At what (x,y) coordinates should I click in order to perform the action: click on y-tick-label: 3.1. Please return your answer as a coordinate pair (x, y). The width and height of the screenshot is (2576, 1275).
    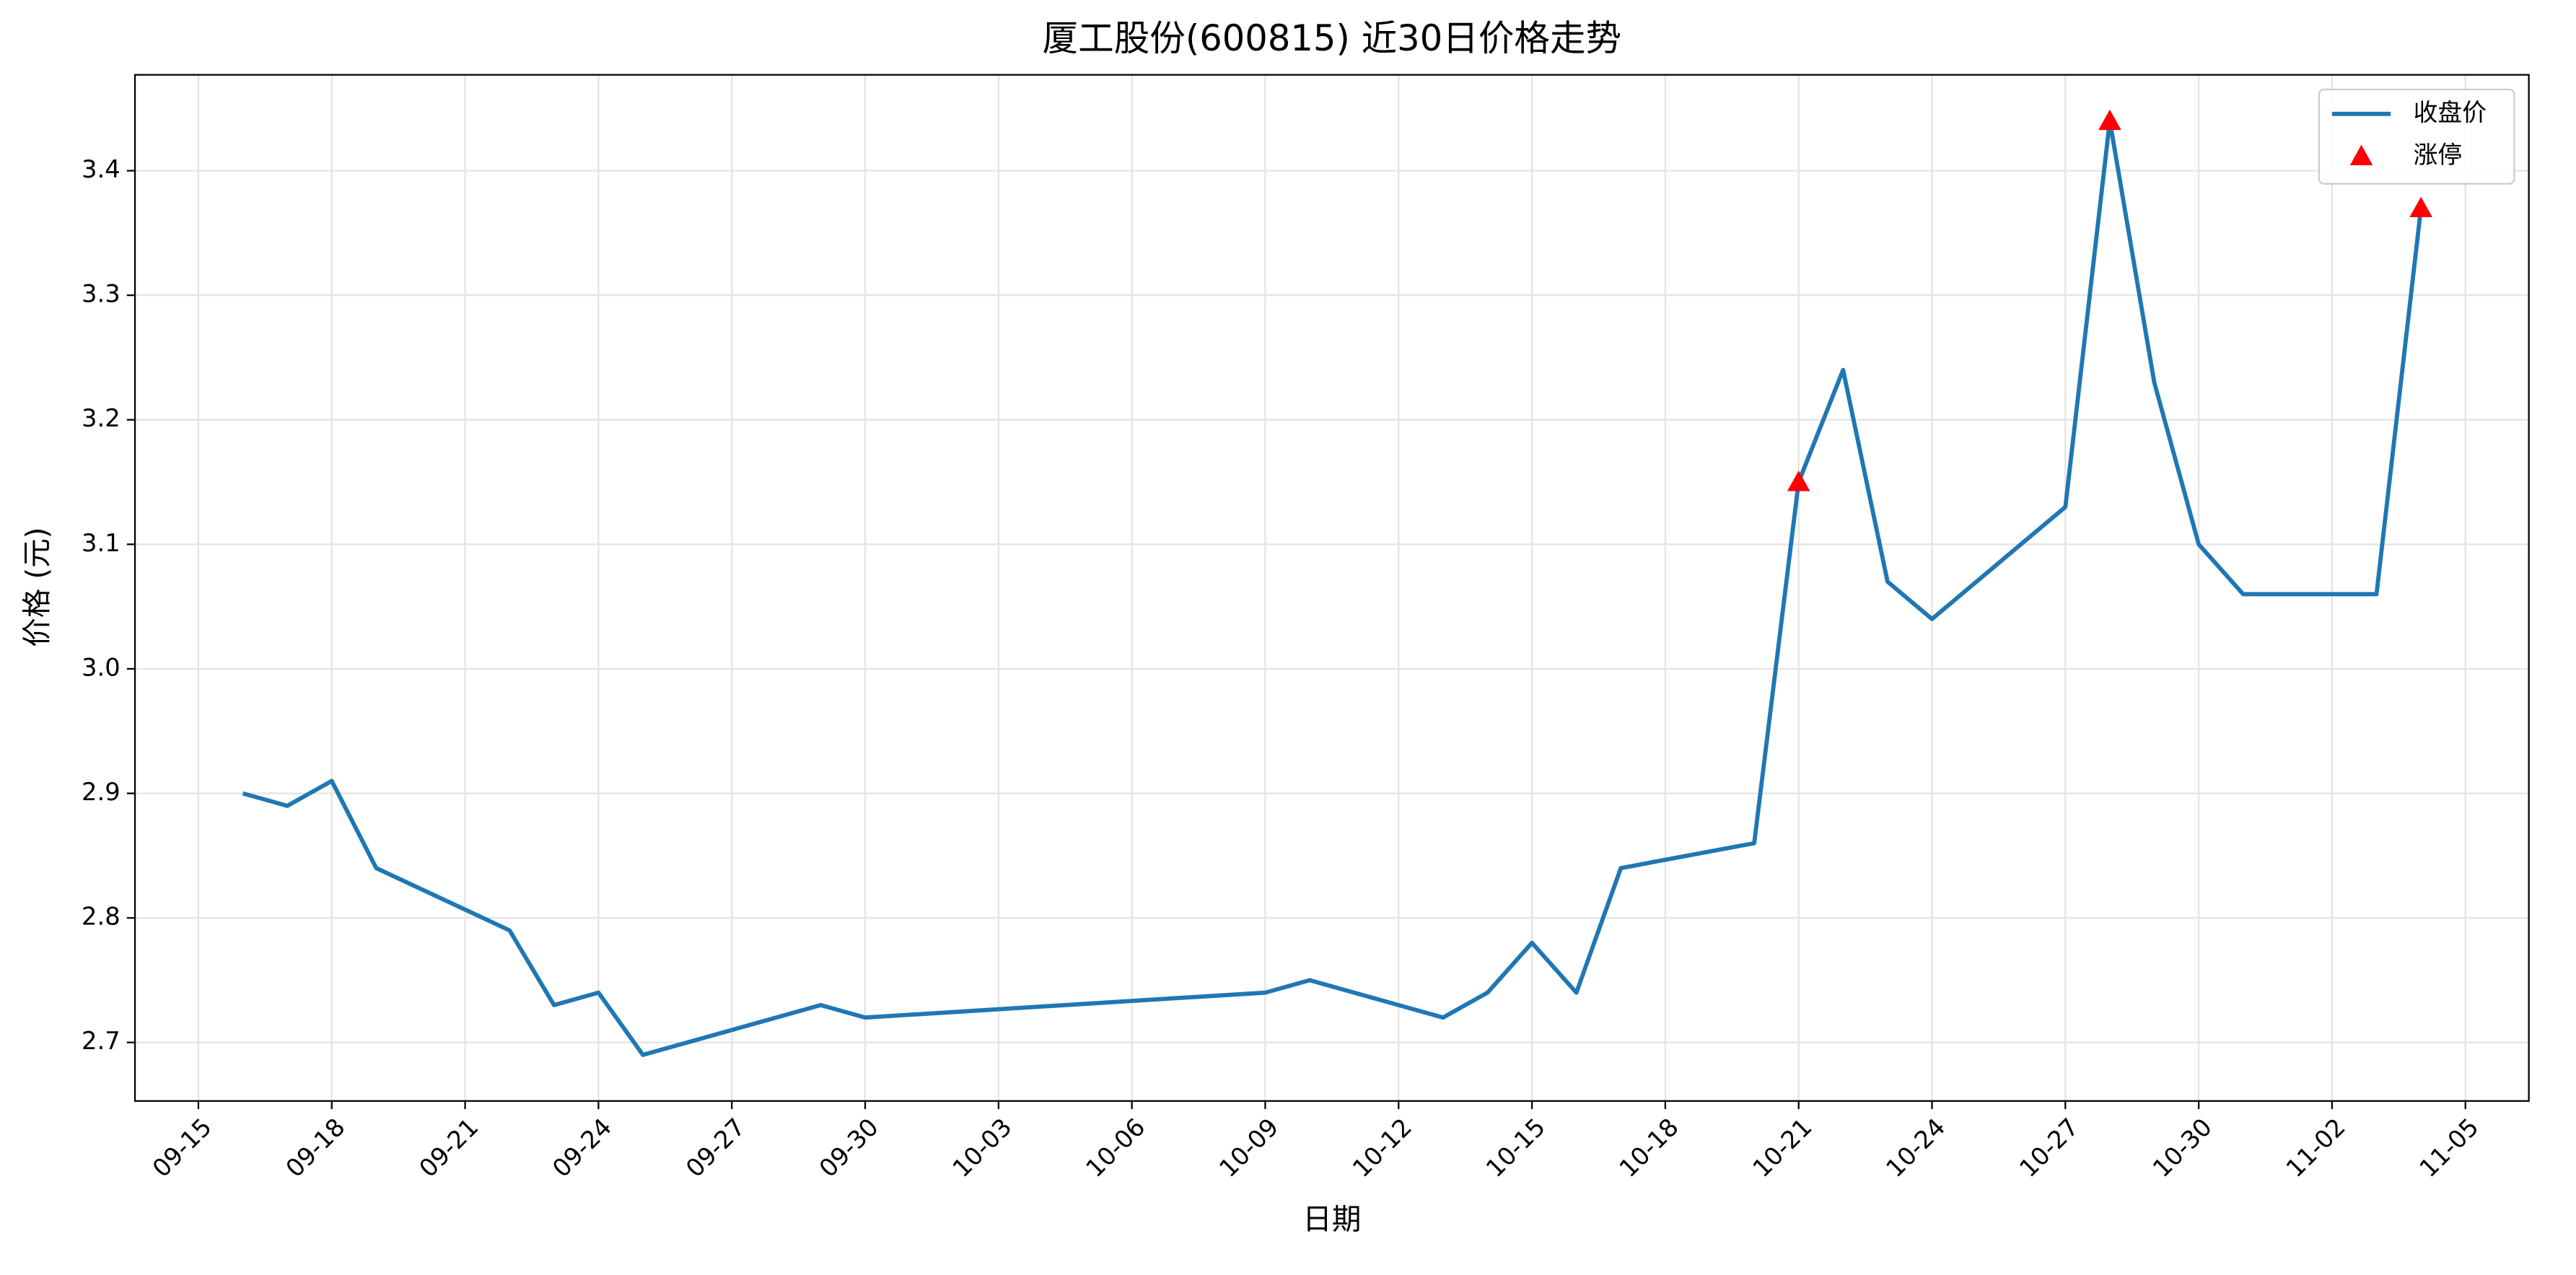
    Looking at the image, I should click on (101, 543).